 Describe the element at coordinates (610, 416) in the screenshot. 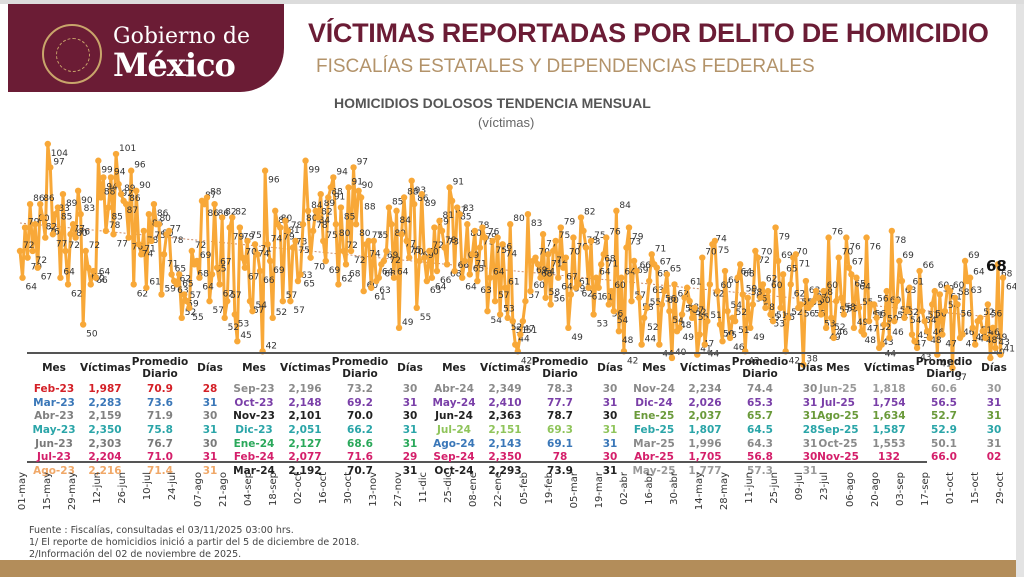

I see `cell-dias: 30` at that location.